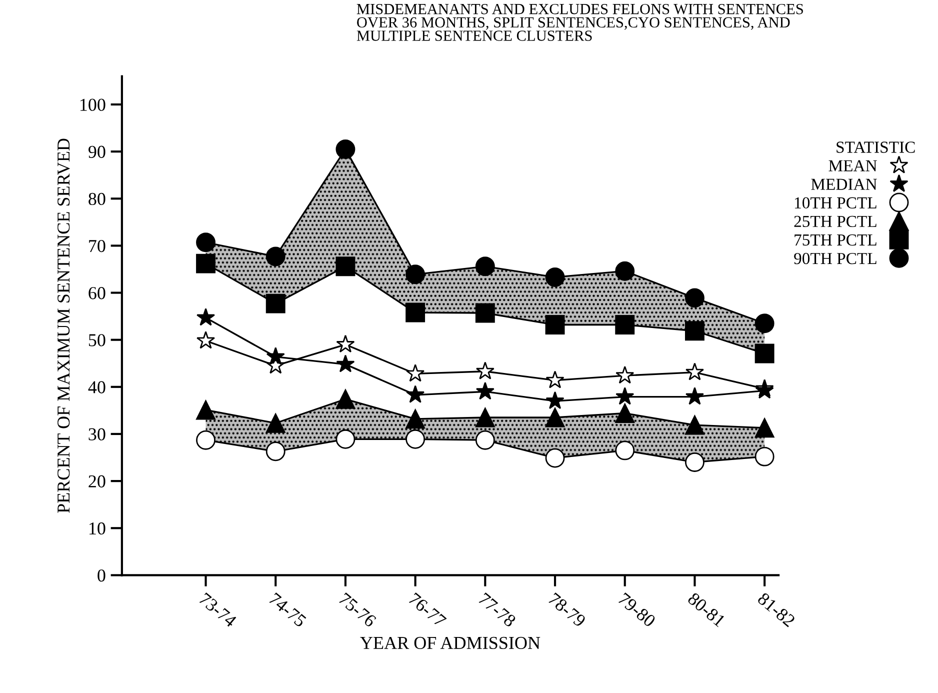  Describe the element at coordinates (835, 258) in the screenshot. I see `legend-label: 90TH PCTL` at that location.